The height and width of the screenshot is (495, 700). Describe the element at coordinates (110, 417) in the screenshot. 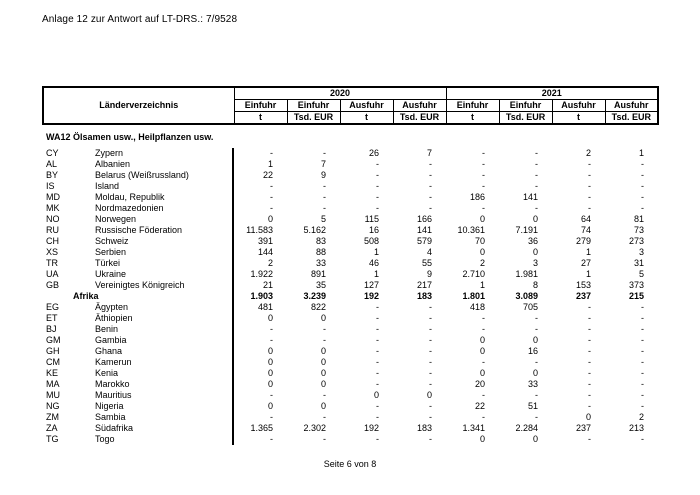

I see `country-name: Sambia` at that location.